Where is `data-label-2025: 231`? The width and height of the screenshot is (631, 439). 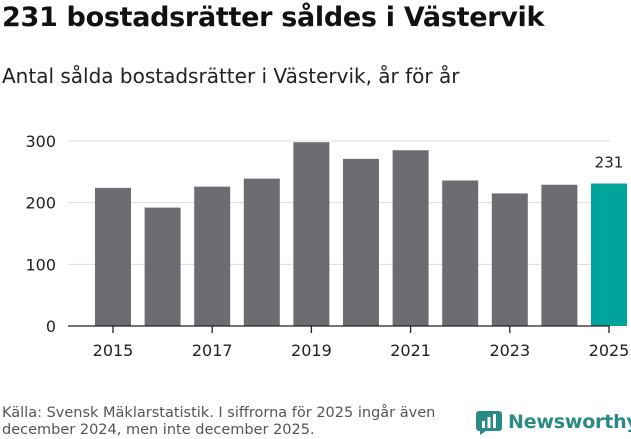
data-label-2025: 231 is located at coordinates (609, 163).